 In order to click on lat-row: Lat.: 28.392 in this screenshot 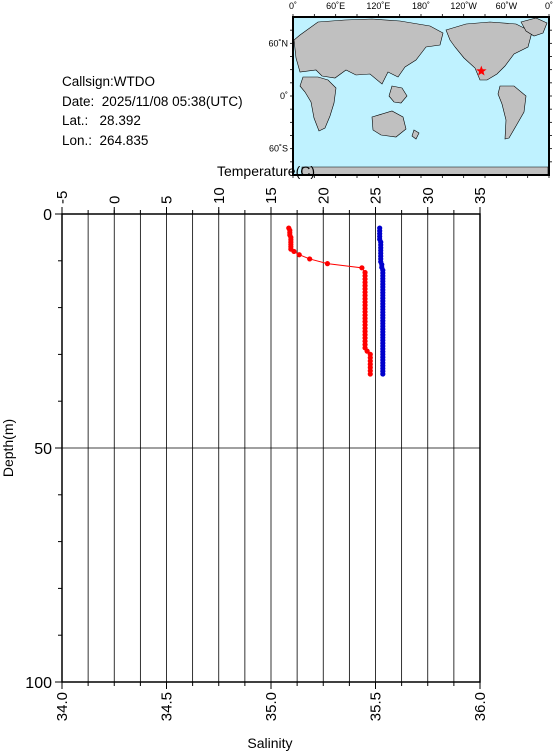, I will do `click(152, 121)`.